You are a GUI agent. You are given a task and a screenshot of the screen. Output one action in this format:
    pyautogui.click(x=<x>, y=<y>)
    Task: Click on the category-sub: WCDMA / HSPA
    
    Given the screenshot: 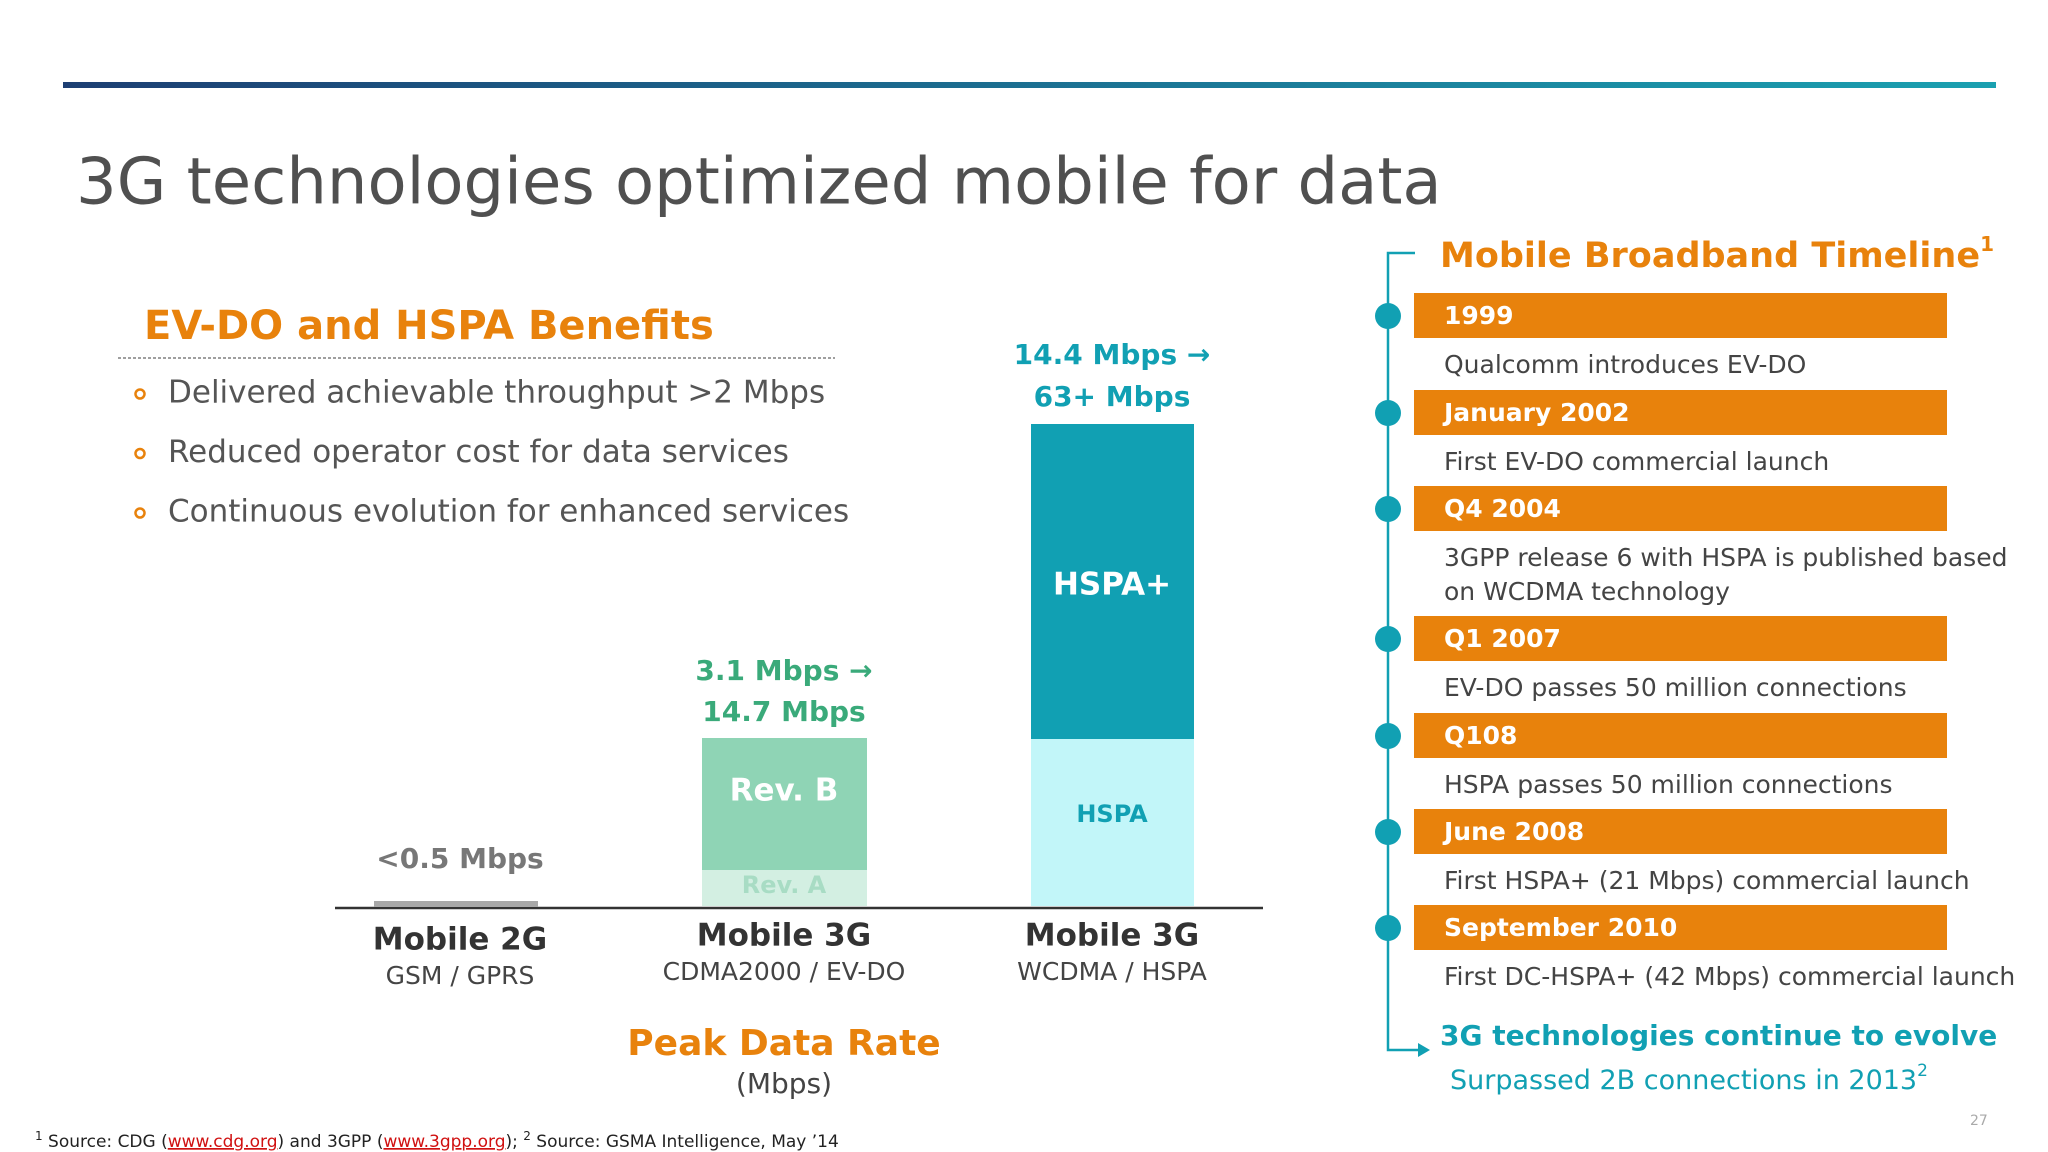 What is the action you would take?
    pyautogui.click(x=1112, y=971)
    